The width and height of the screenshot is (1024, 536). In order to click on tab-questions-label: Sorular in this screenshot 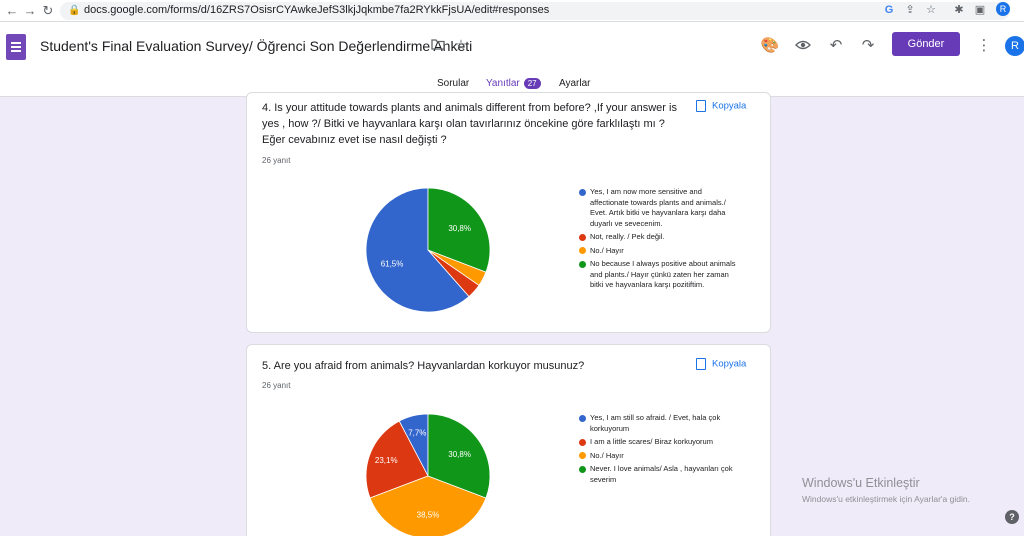, I will do `click(453, 83)`.